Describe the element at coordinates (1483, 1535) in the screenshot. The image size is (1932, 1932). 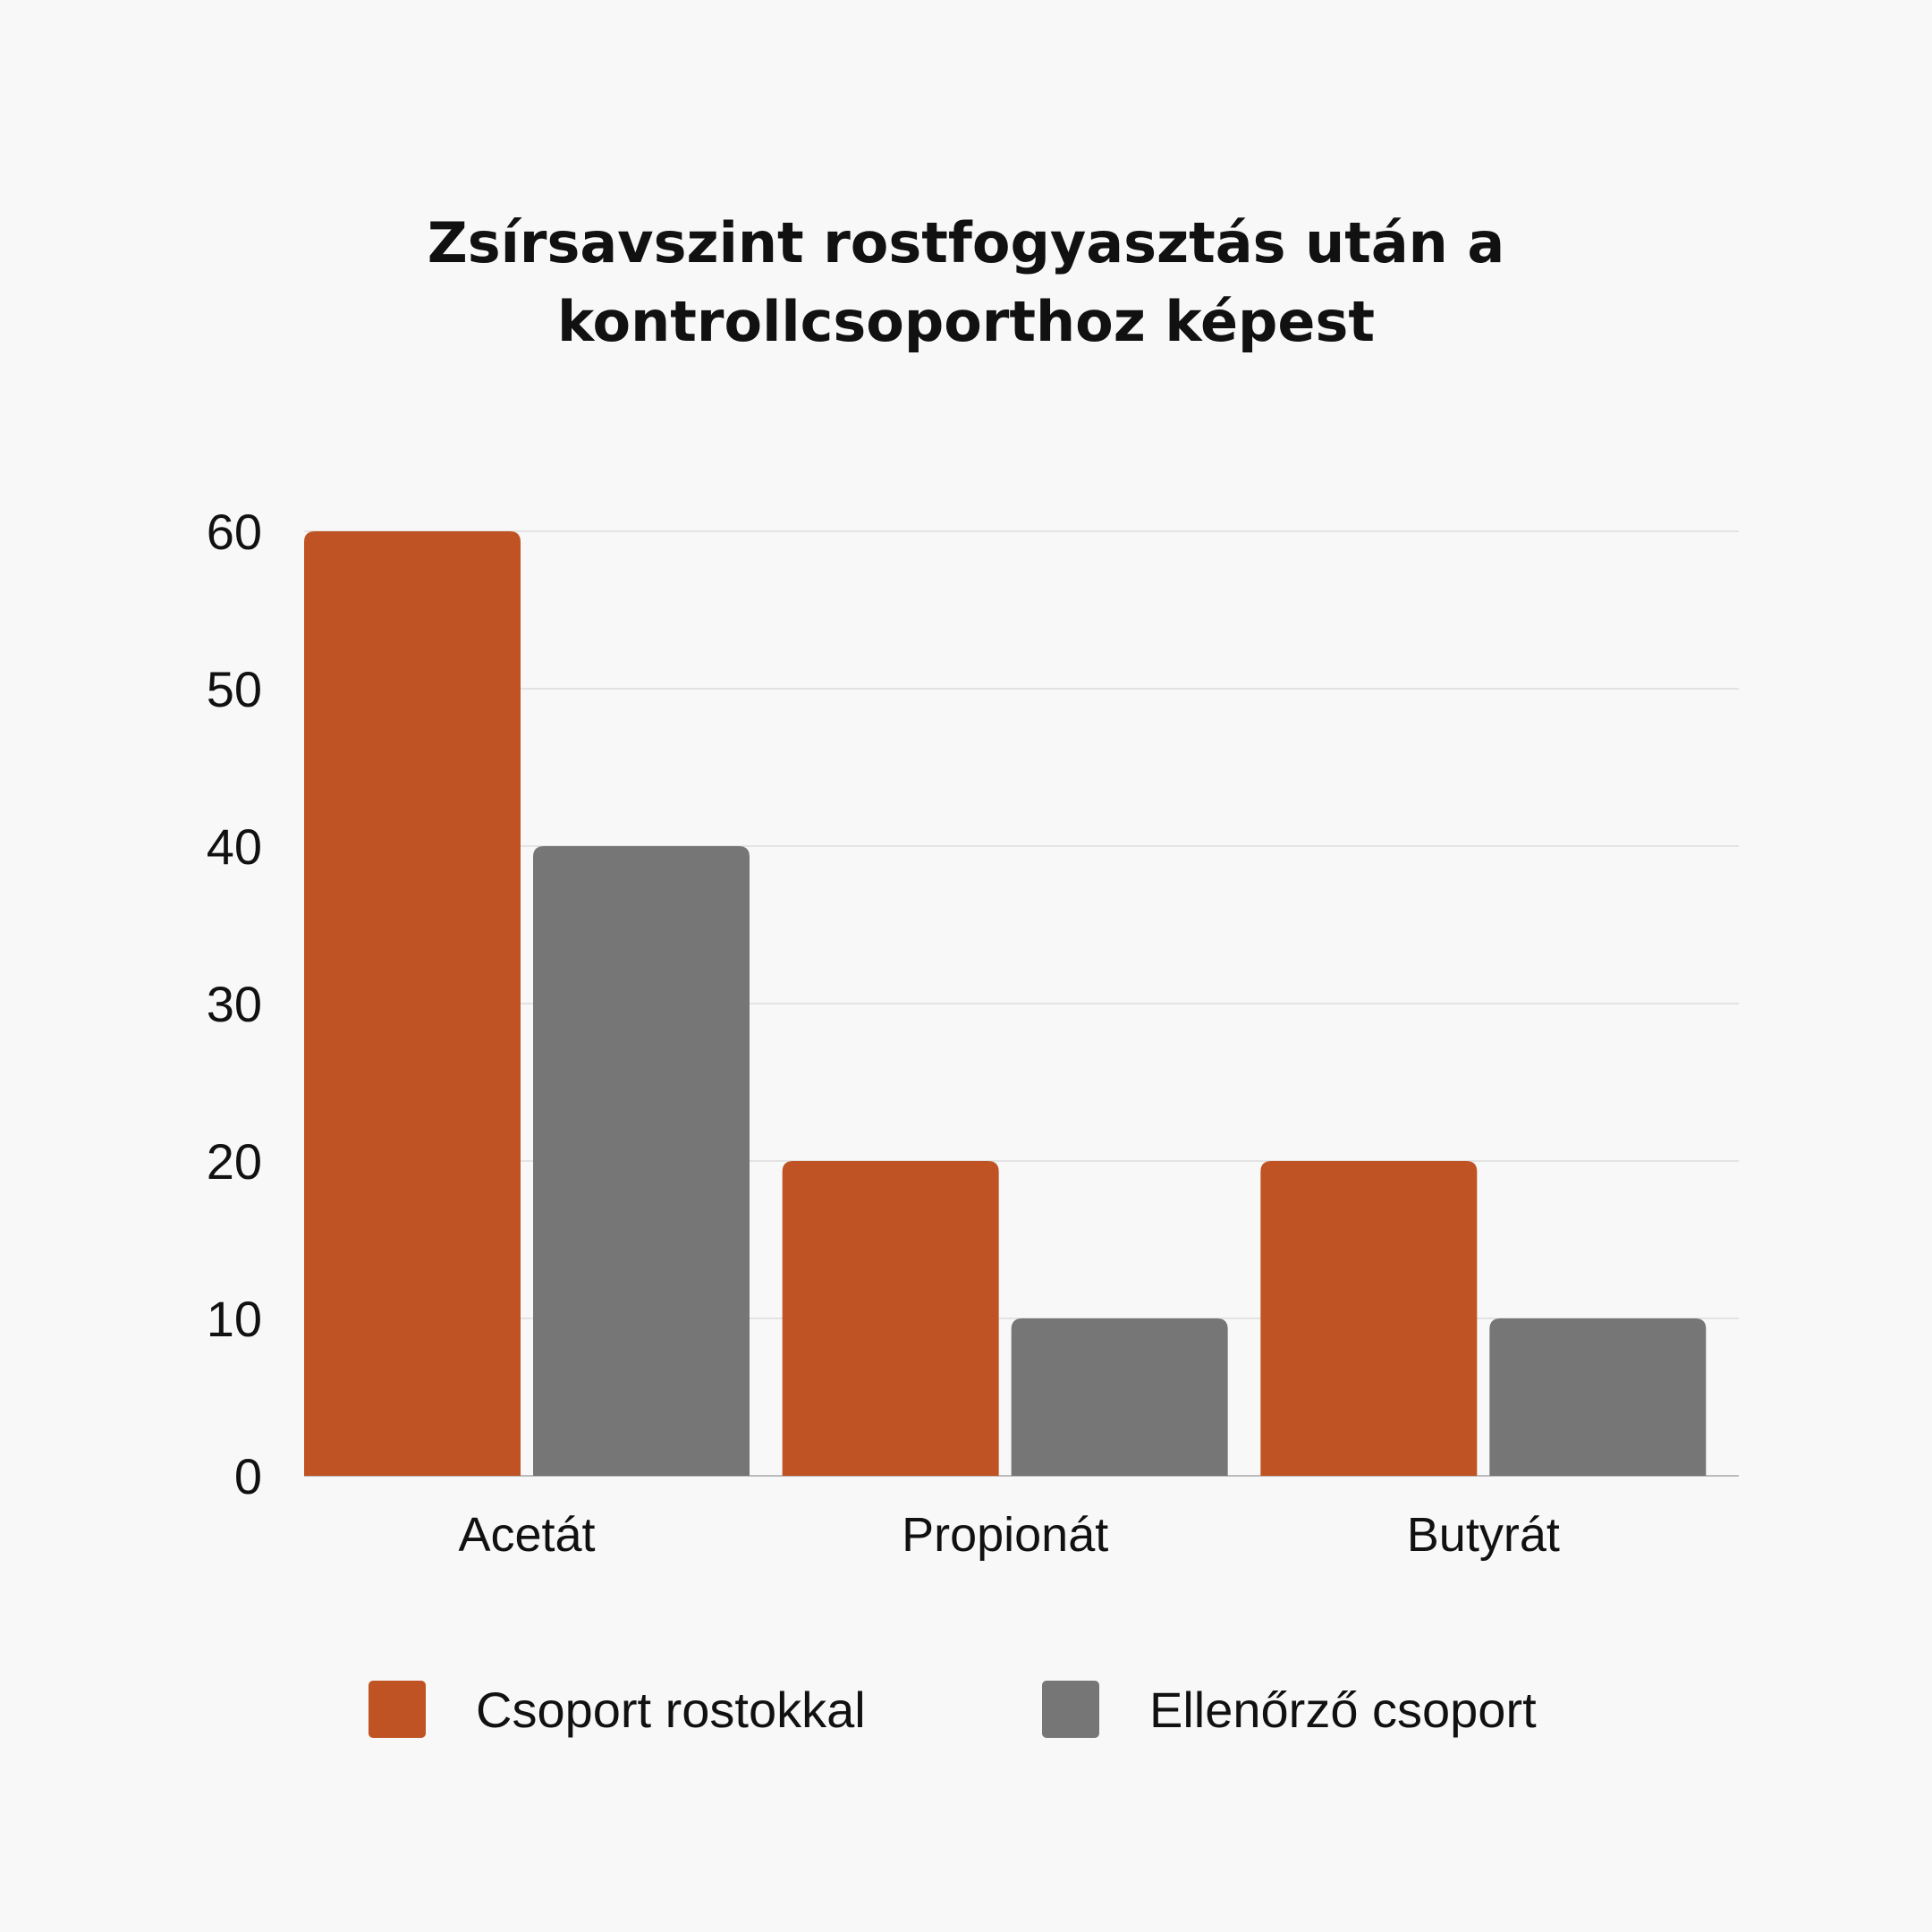
I see `x-tick-label: Butyrát` at that location.